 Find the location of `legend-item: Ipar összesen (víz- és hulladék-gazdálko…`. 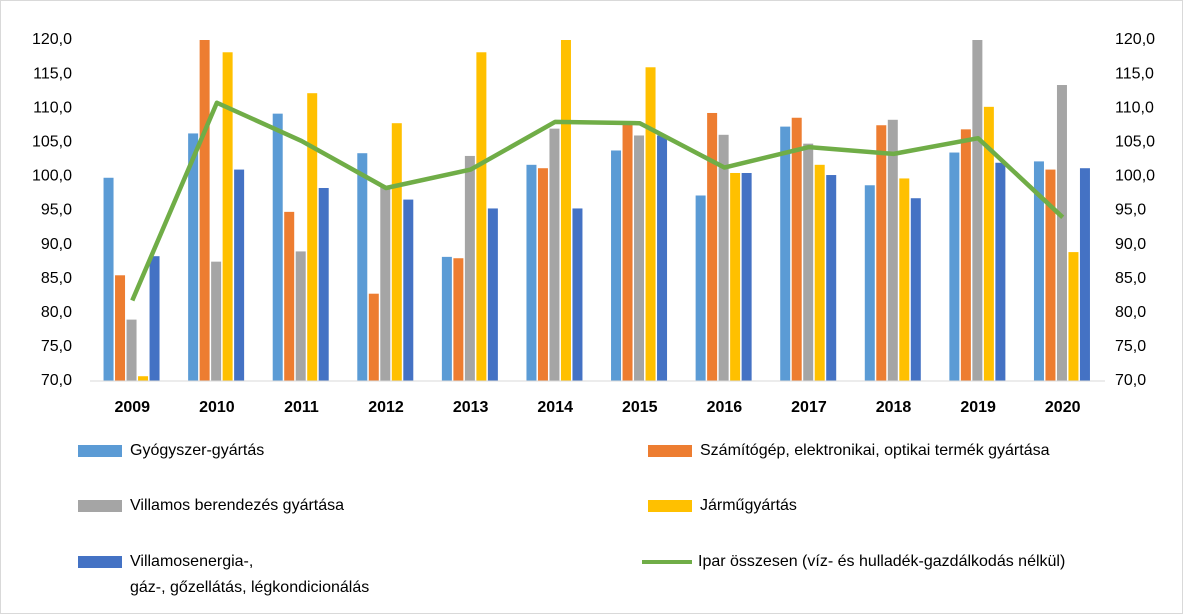

legend-item: Ipar összesen (víz- és hulladék-gazdálko… is located at coordinates (853, 562).